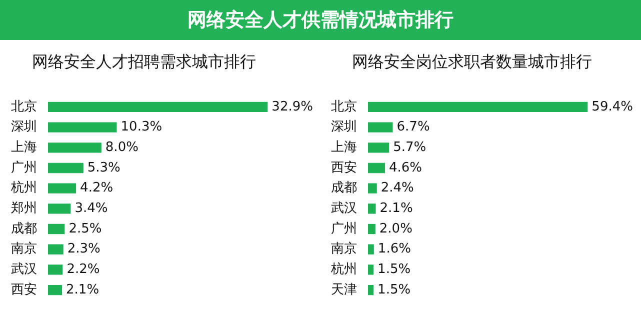 This screenshot has width=641, height=313. What do you see at coordinates (144, 62) in the screenshot?
I see `chart-subtitle: 网络安全人才招聘需求城市排行` at bounding box center [144, 62].